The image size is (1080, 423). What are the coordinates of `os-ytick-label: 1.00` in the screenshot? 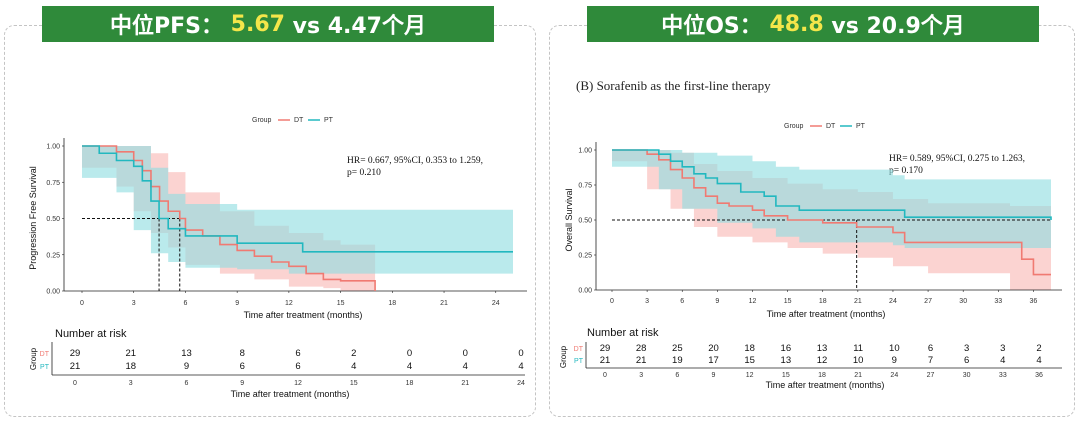 It's located at (585, 151).